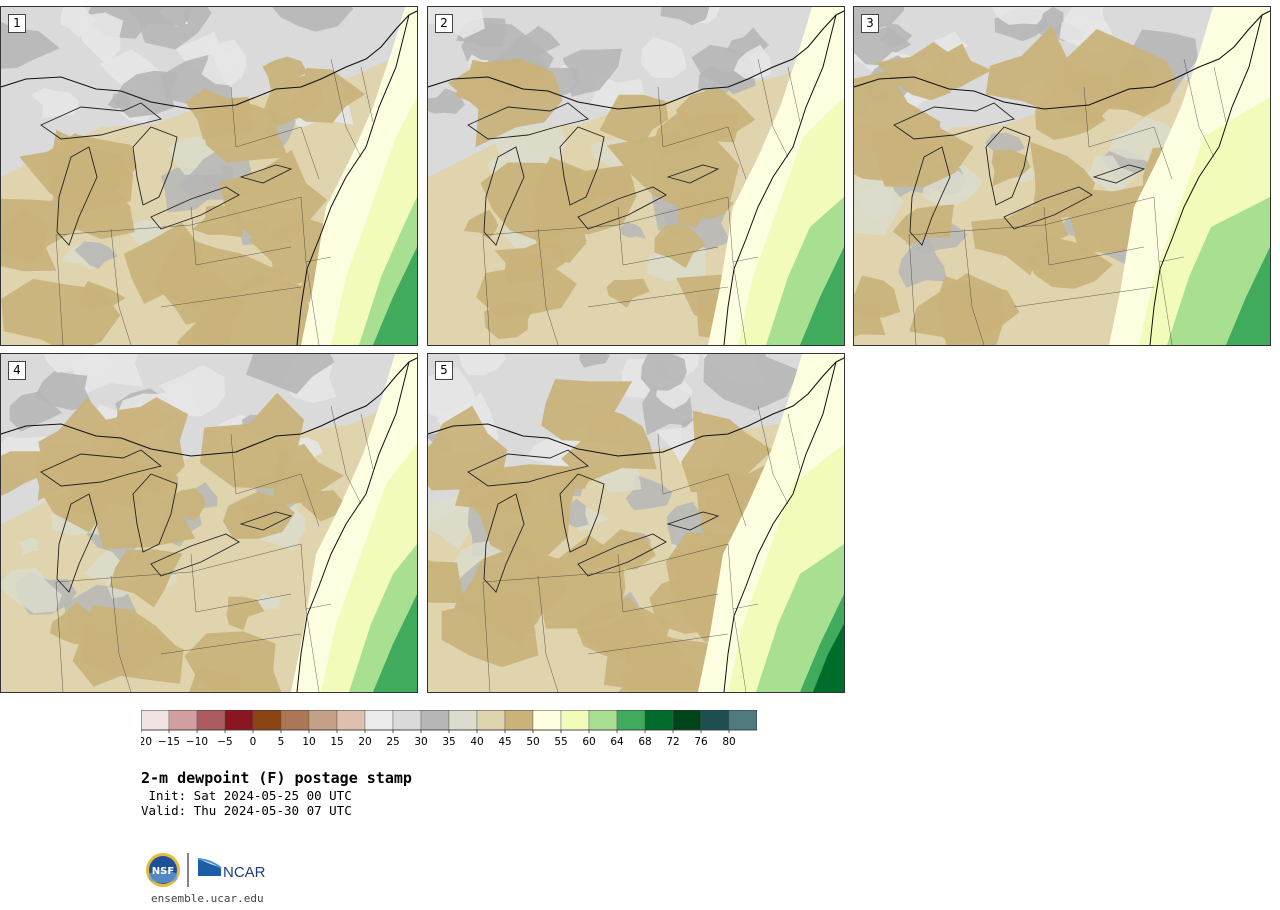 The image size is (1280, 910). Describe the element at coordinates (672, 742) in the screenshot. I see `colorbar-tick-label: 72` at that location.